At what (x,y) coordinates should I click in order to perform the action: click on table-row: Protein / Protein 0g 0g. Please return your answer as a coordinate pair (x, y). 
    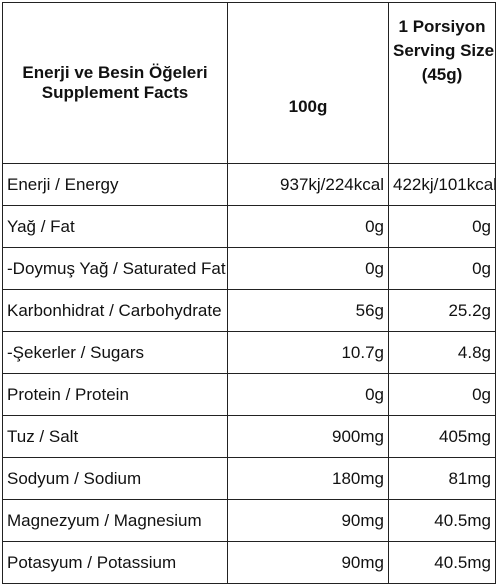
    Looking at the image, I should click on (249, 394).